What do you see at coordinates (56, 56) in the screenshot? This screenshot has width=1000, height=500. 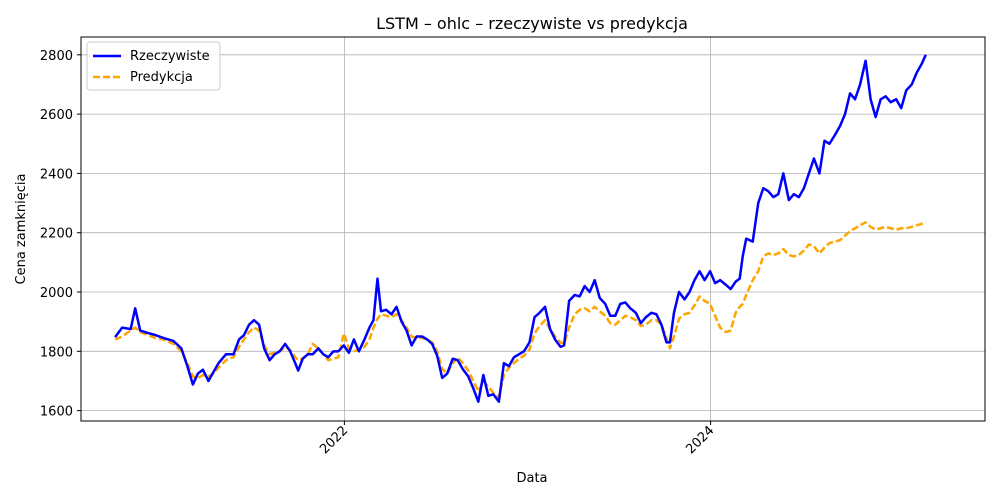 I see `y-tick-label: 2800` at bounding box center [56, 56].